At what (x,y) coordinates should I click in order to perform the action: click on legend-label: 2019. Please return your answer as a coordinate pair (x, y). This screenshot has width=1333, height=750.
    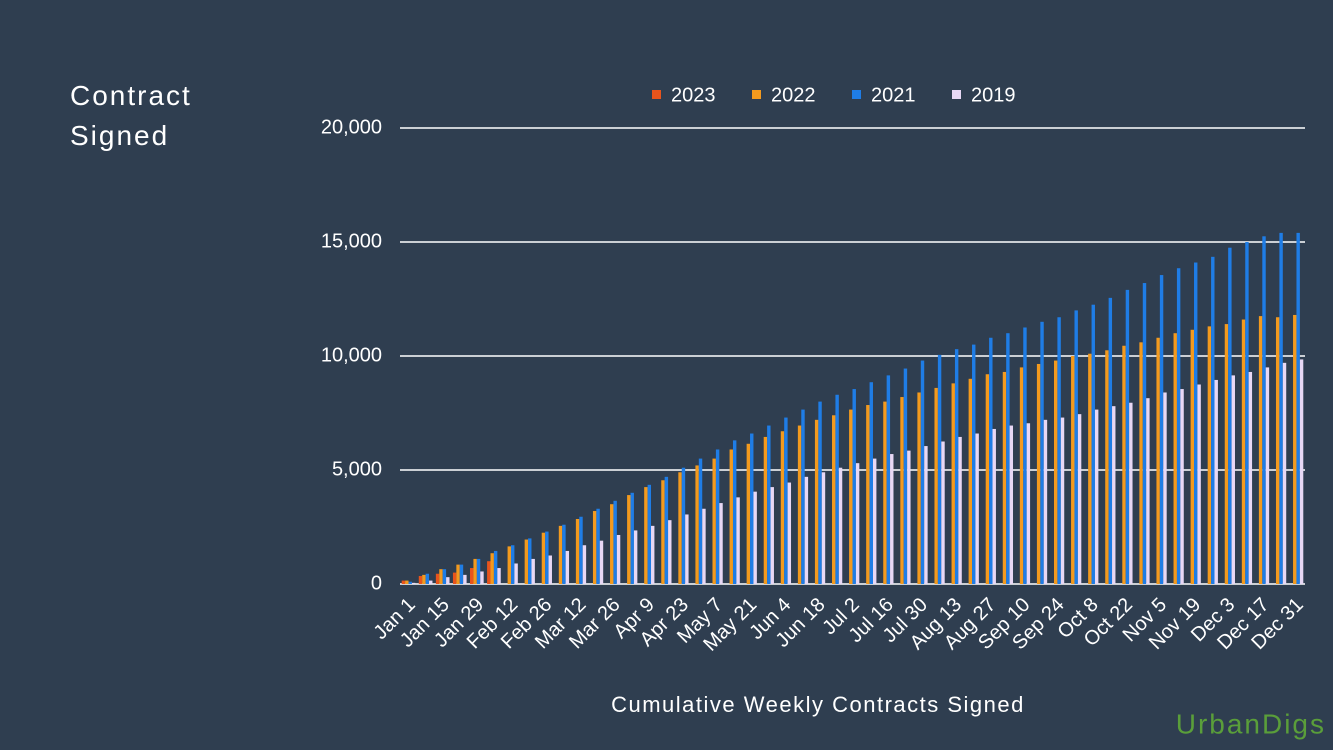
    Looking at the image, I should click on (993, 95).